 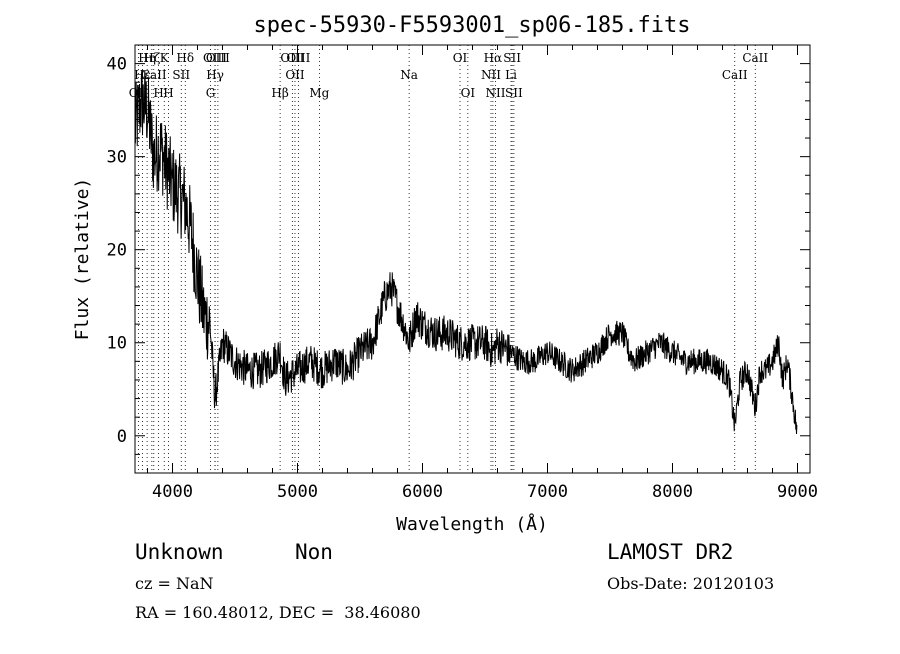 I want to click on line-label: Na, so click(x=409, y=75).